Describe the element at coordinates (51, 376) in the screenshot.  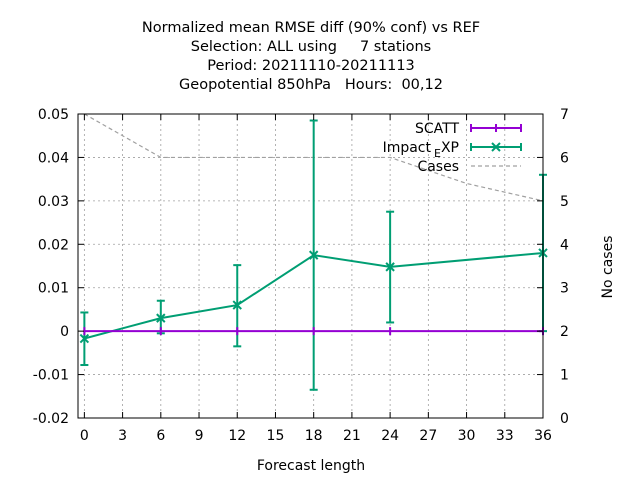
I see `y-tick-label: -0.01` at that location.